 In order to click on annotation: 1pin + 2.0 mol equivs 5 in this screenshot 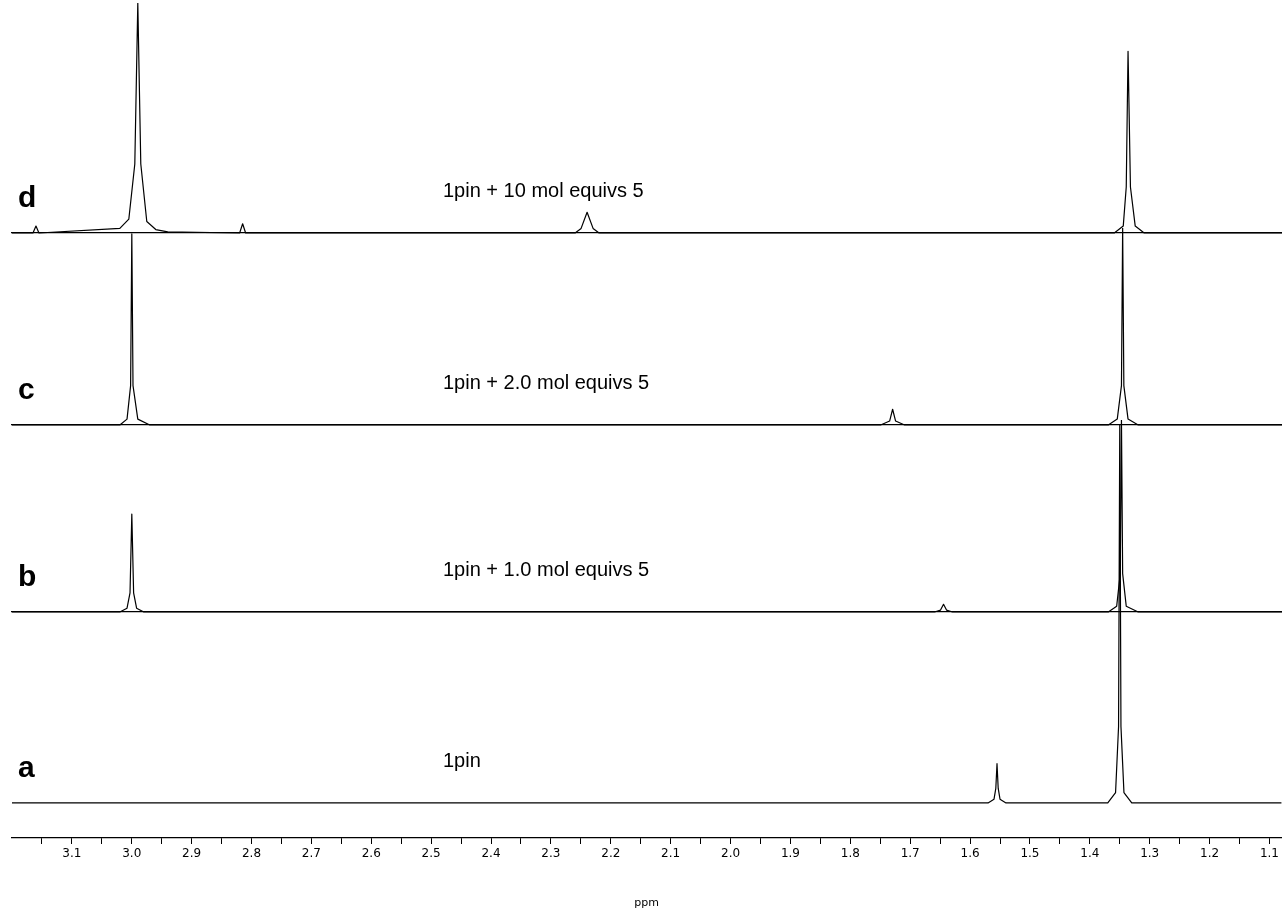, I will do `click(546, 382)`.